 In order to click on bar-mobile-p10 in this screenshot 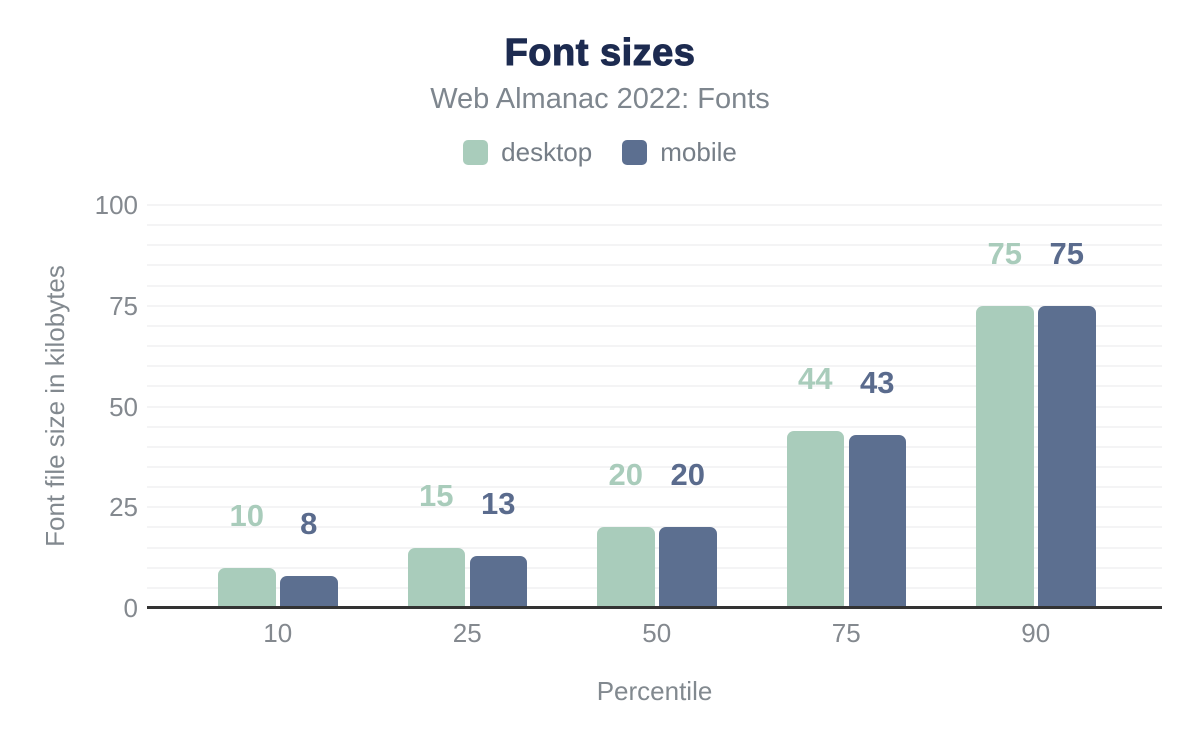, I will do `click(309, 591)`.